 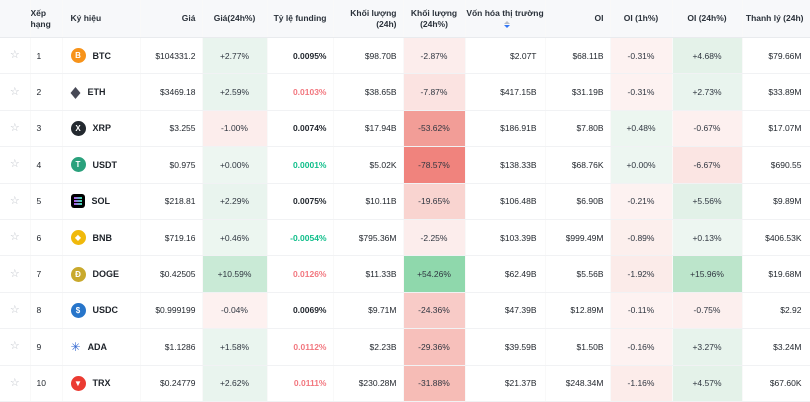 I want to click on volume-24h-cell: $795.36M, so click(x=368, y=238).